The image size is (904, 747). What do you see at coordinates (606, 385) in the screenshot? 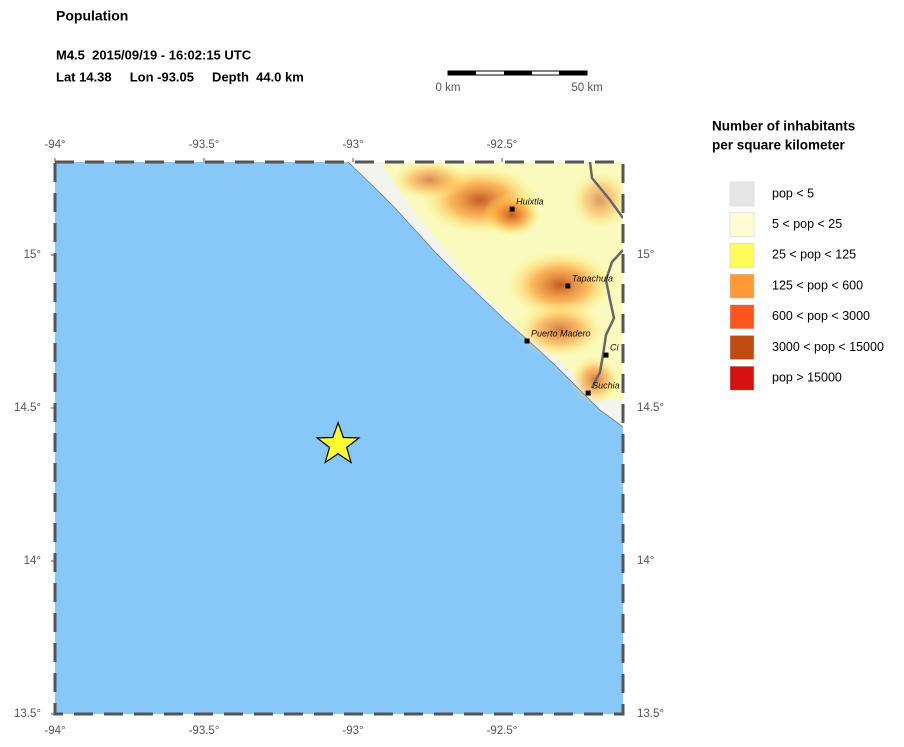
I see `city-label: Suchia` at bounding box center [606, 385].